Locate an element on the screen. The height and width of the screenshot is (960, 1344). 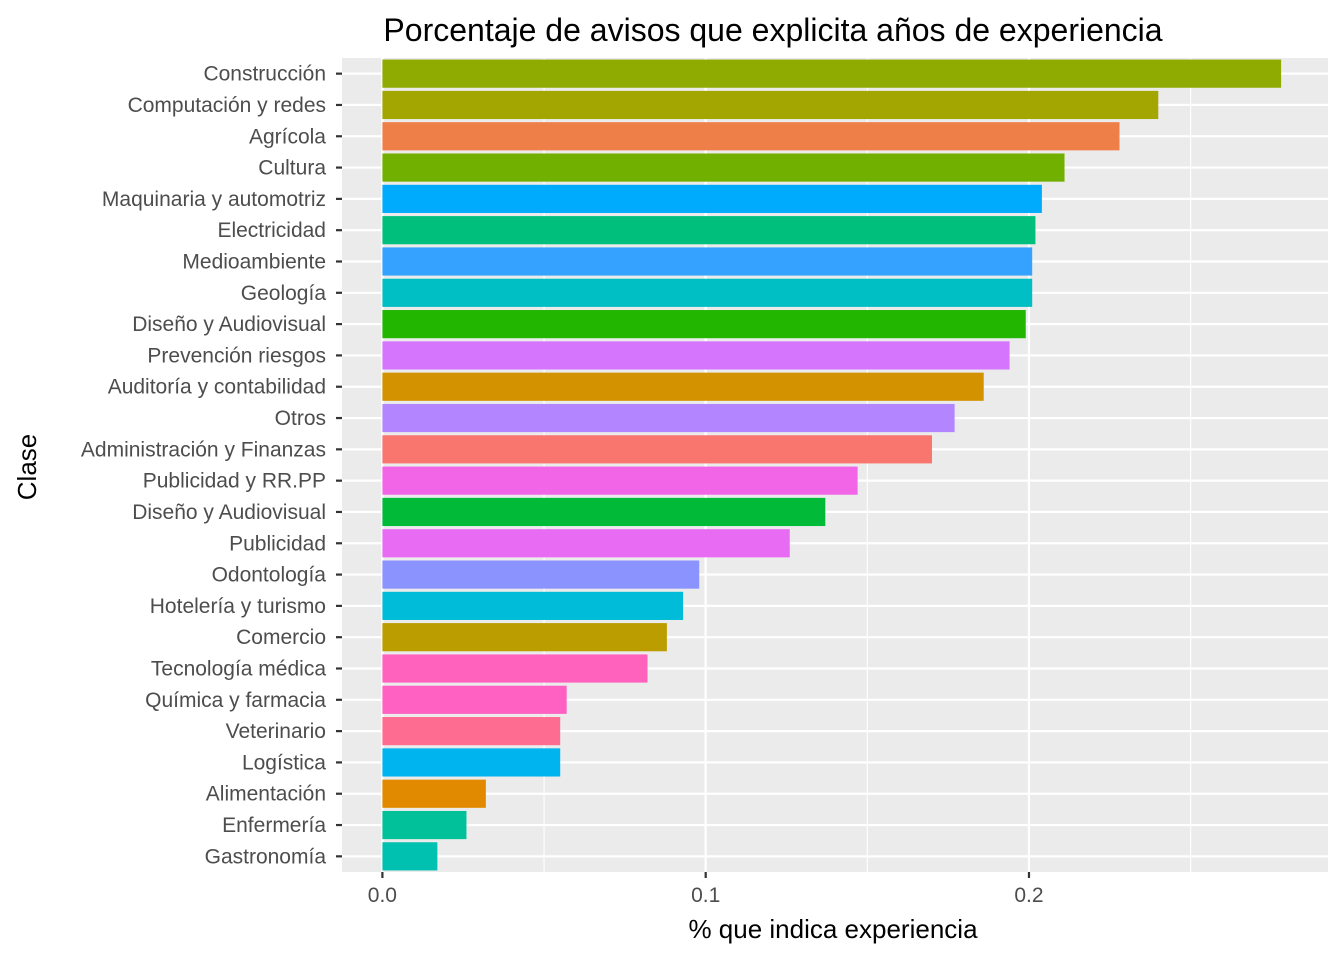
y-tick-label: Alimentación is located at coordinates (266, 794).